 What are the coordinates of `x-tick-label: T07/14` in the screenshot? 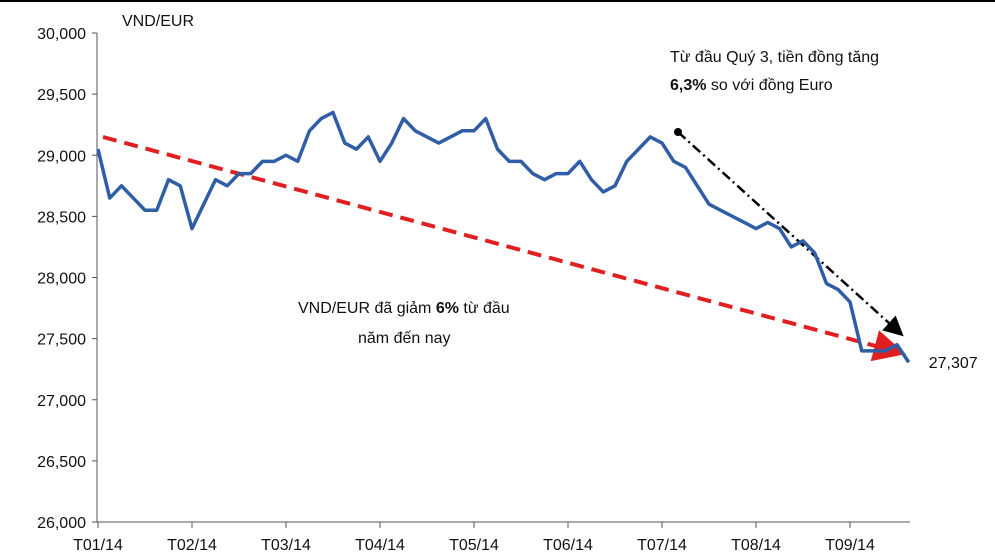 It's located at (662, 545).